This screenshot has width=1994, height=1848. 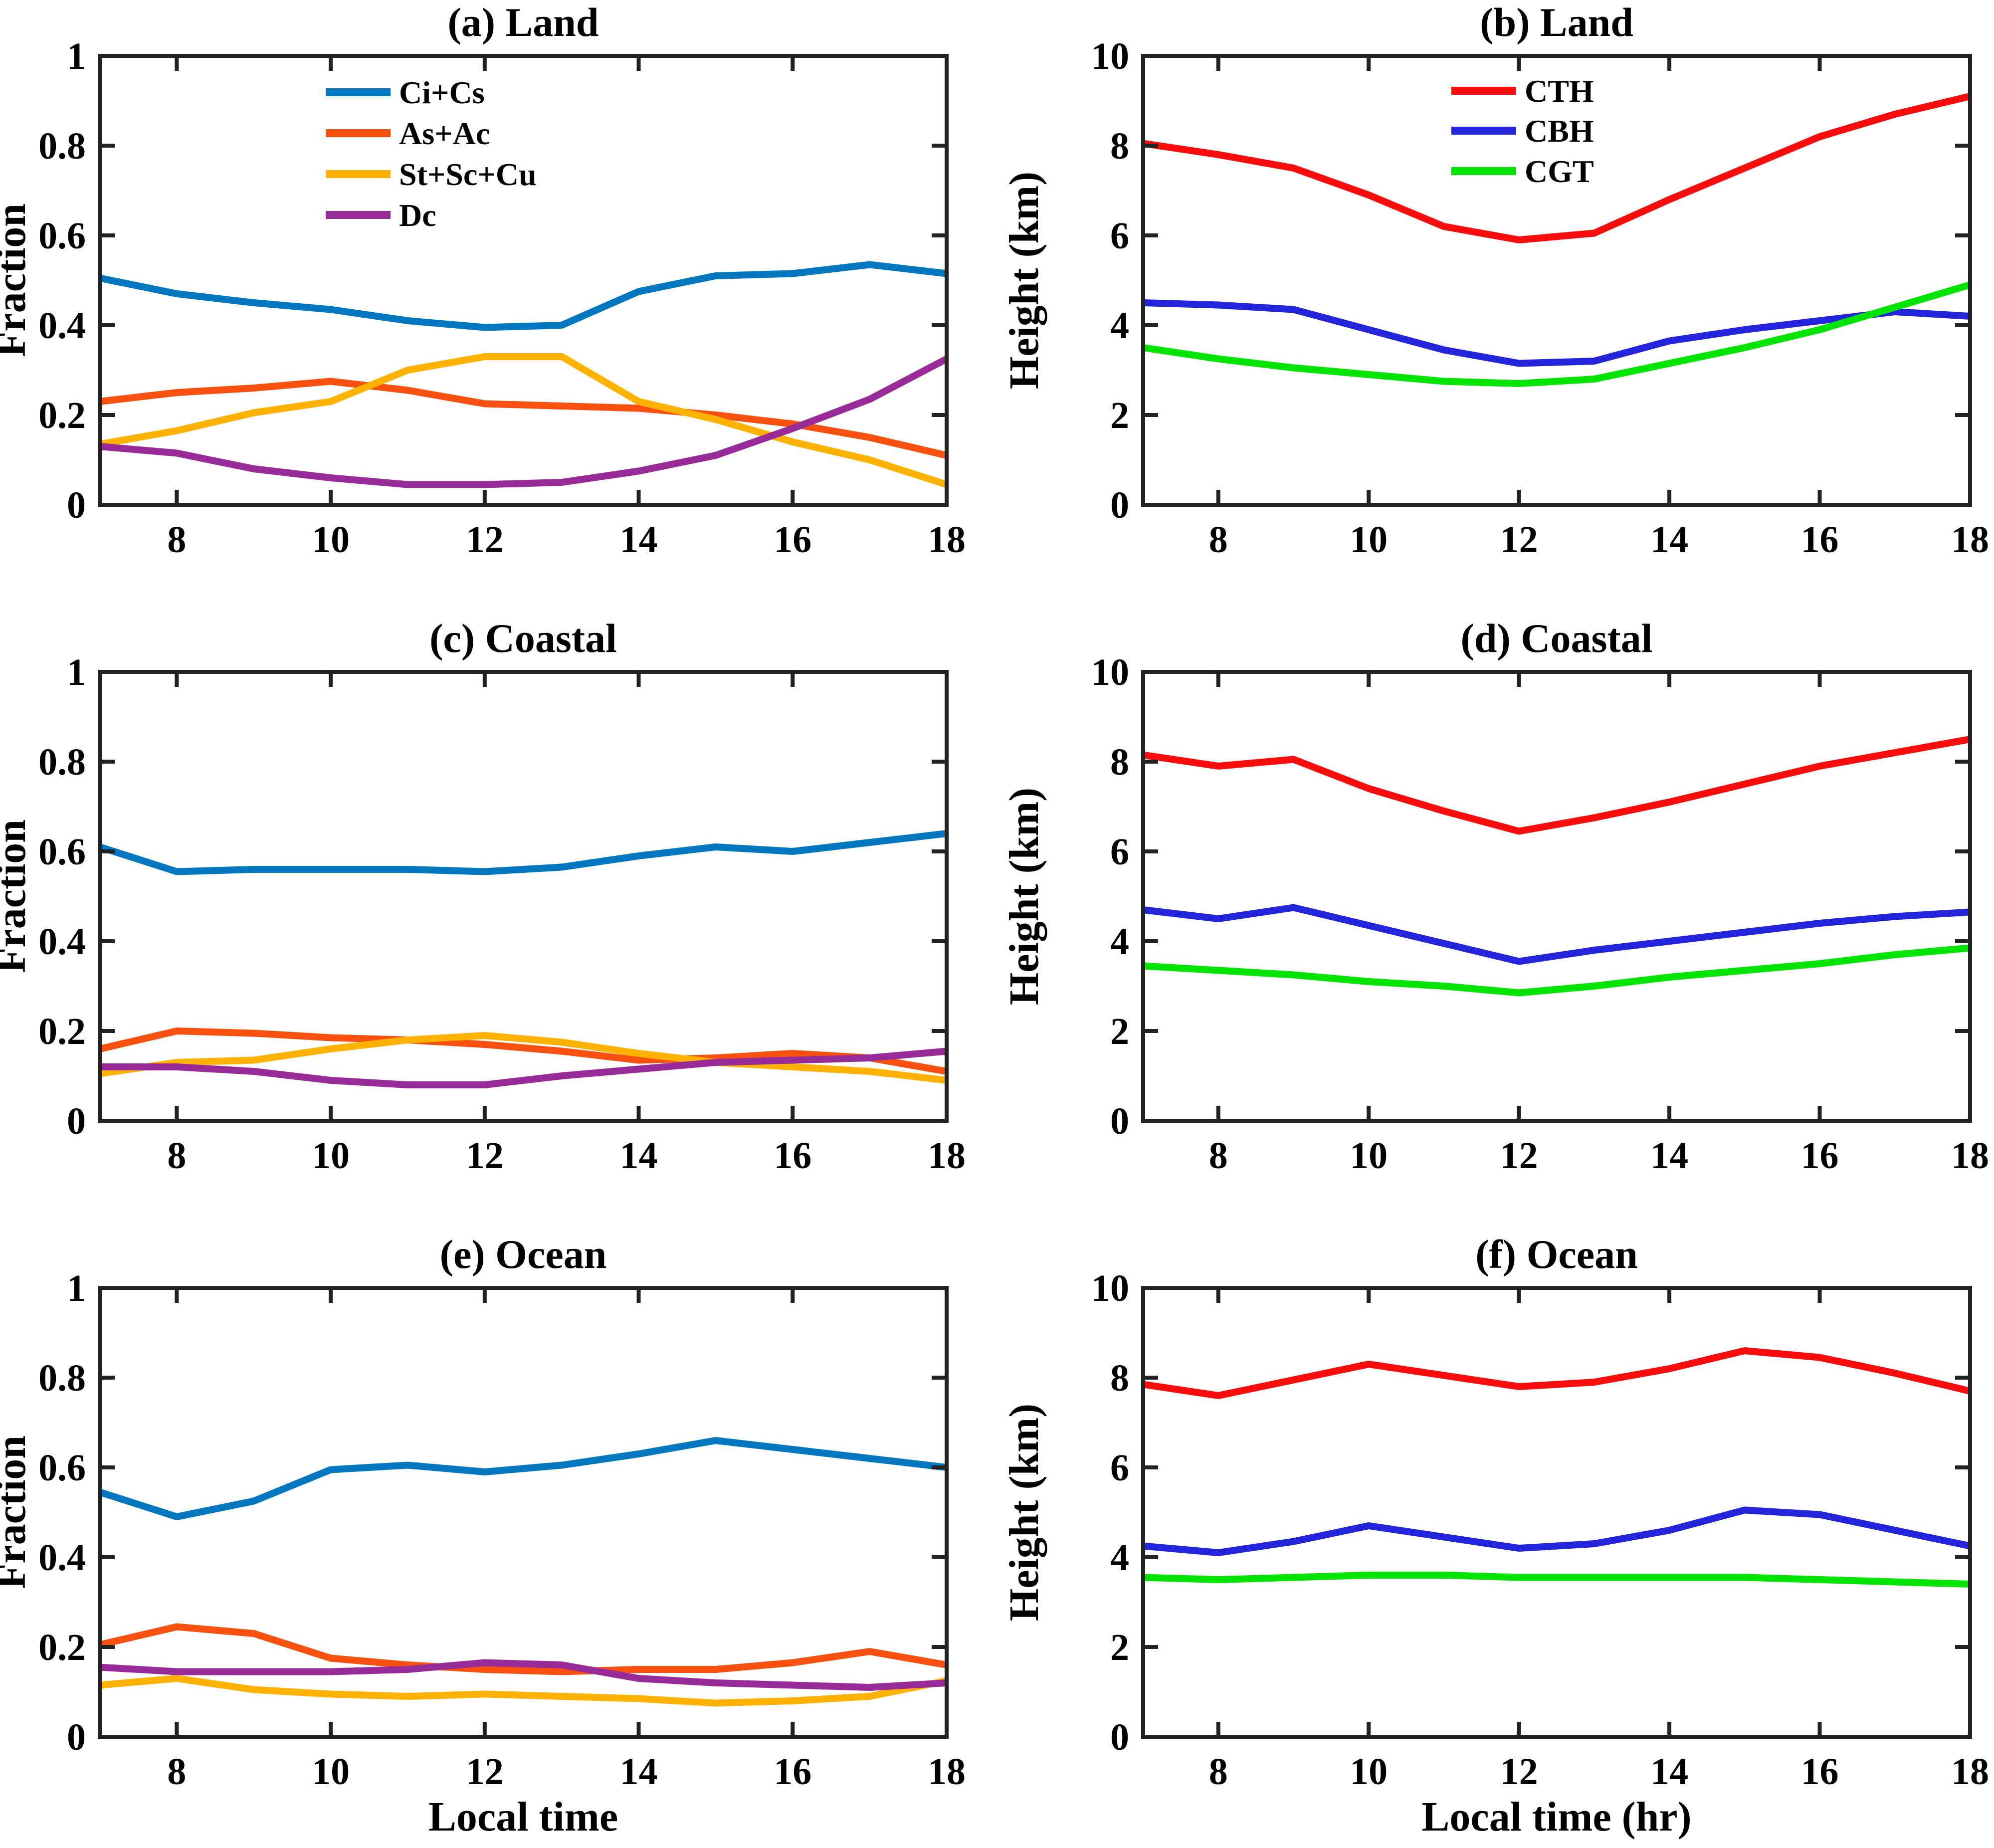 What do you see at coordinates (1559, 171) in the screenshot?
I see `legend-label: CGT` at bounding box center [1559, 171].